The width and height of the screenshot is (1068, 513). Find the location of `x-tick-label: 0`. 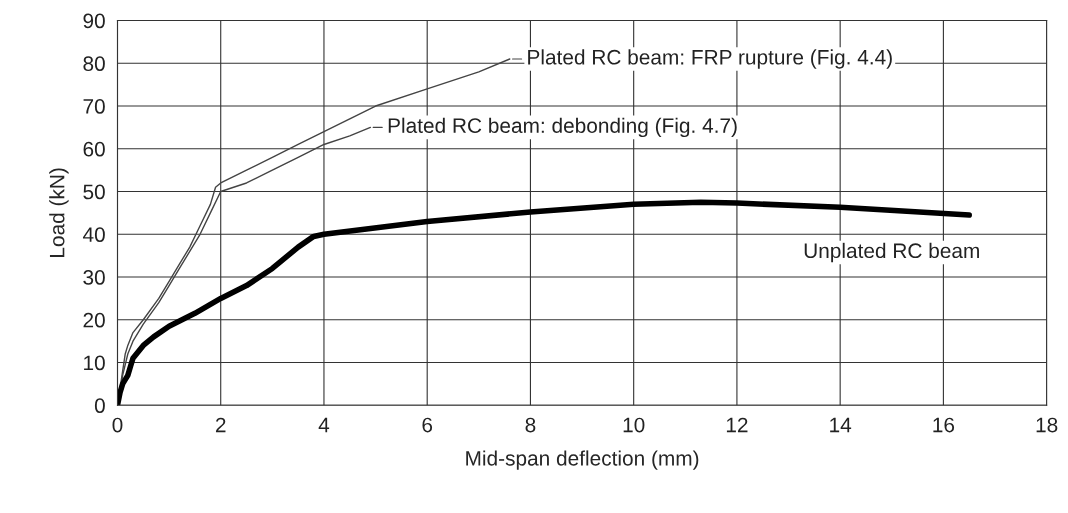

x-tick-label: 0 is located at coordinates (117, 425).